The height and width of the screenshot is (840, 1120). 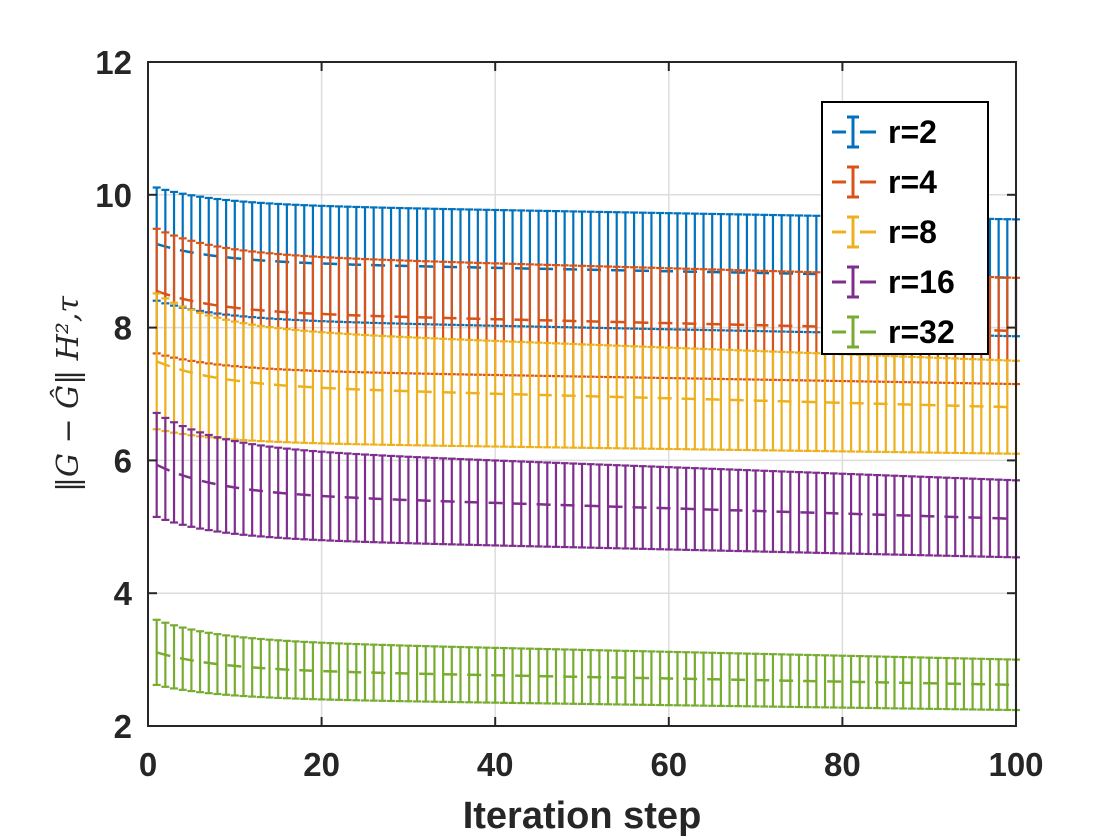 What do you see at coordinates (842, 764) in the screenshot?
I see `x-tick-label: 80` at bounding box center [842, 764].